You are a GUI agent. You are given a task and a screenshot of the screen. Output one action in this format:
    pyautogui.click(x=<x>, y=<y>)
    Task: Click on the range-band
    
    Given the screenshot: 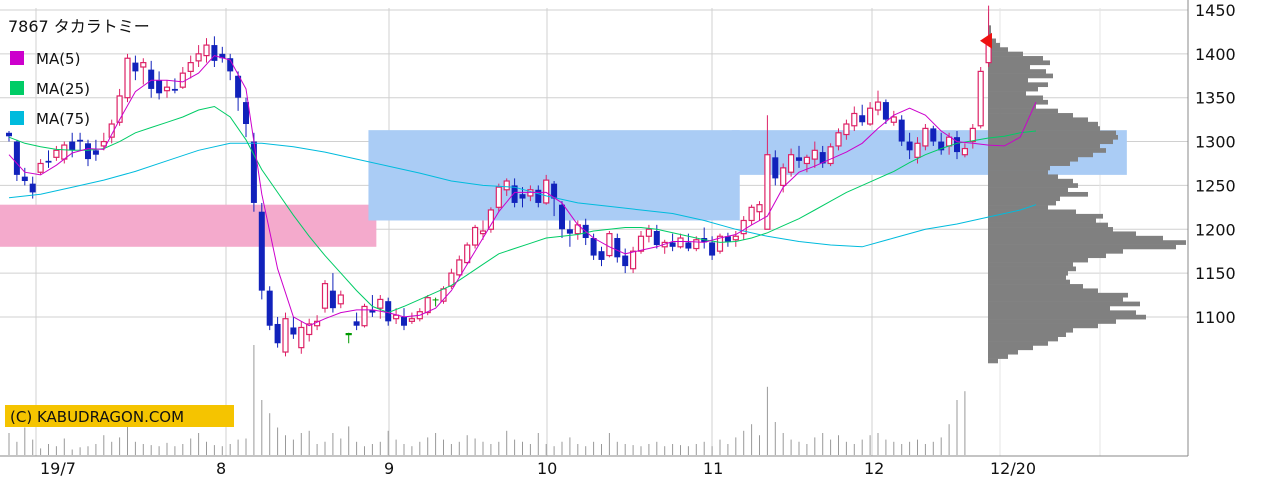 What is the action you would take?
    pyautogui.click(x=188, y=225)
    